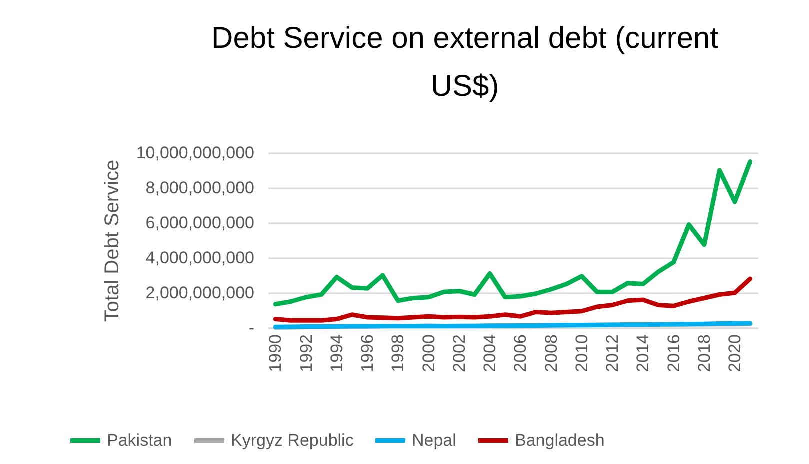 Image resolution: width=809 pixels, height=464 pixels. What do you see at coordinates (292, 440) in the screenshot?
I see `legend-label: Kyrgyz Republic` at bounding box center [292, 440].